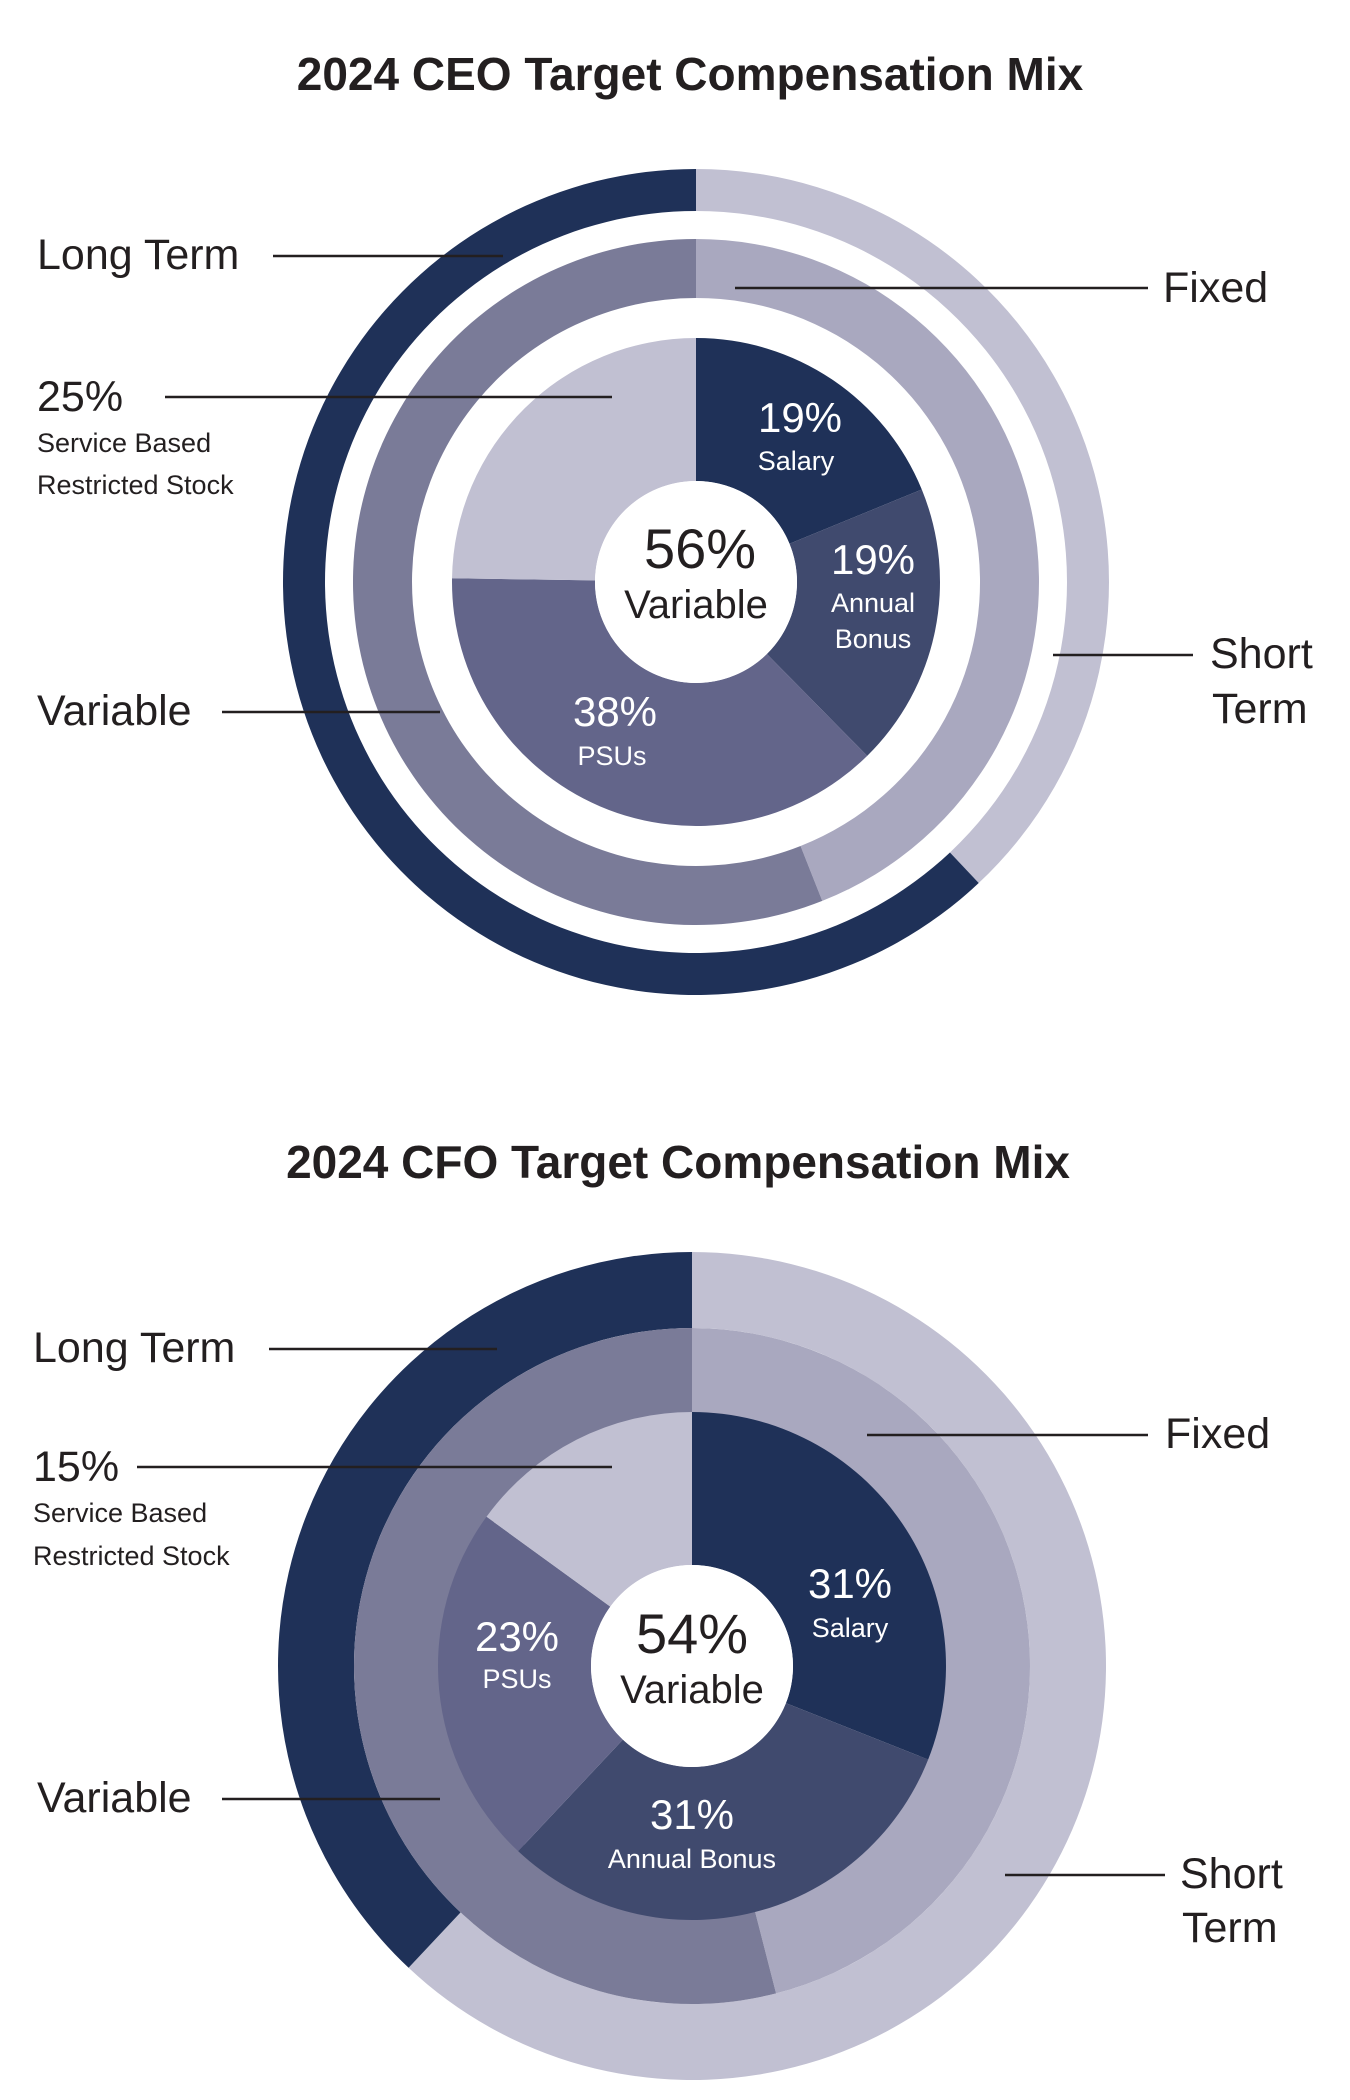 Image resolution: width=1350 pixels, height=2100 pixels. Describe the element at coordinates (80, 397) in the screenshot. I see `ceo-callout-rs-pct: 25%` at that location.